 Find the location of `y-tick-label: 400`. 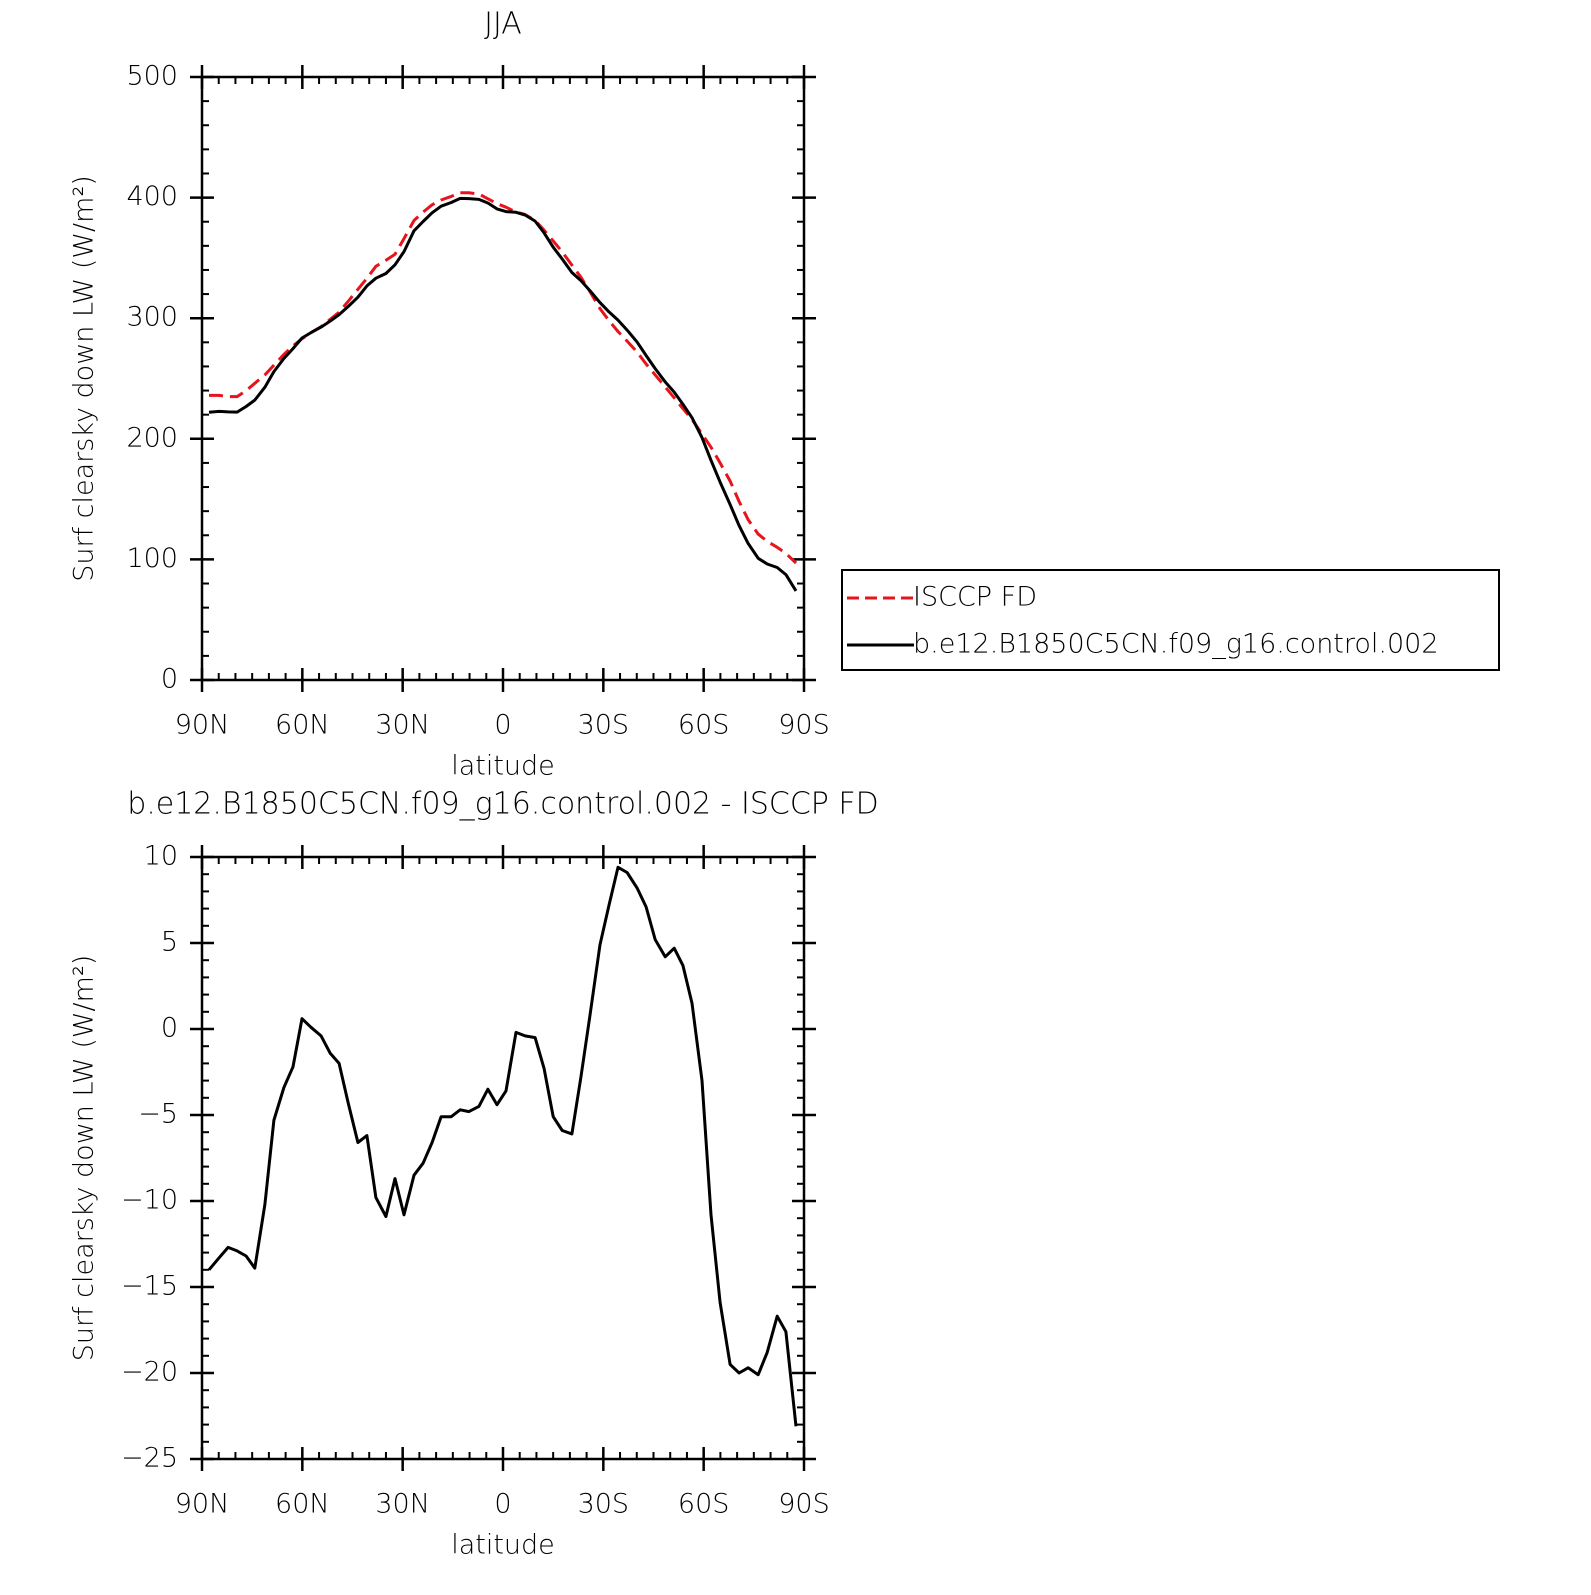

y-tick-label: 400 is located at coordinates (152, 196).